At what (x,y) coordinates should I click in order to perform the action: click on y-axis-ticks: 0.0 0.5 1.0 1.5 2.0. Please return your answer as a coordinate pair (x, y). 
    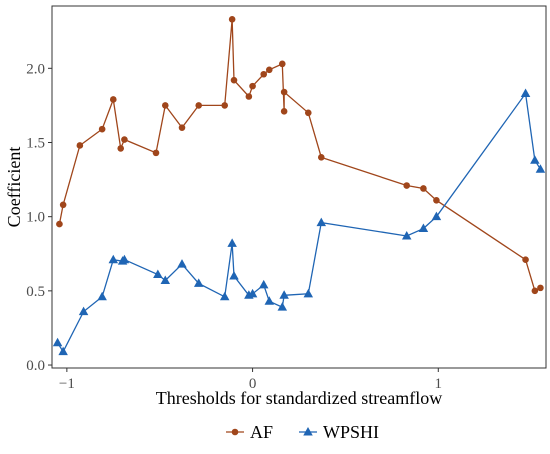
    Looking at the image, I should click on (39, 217).